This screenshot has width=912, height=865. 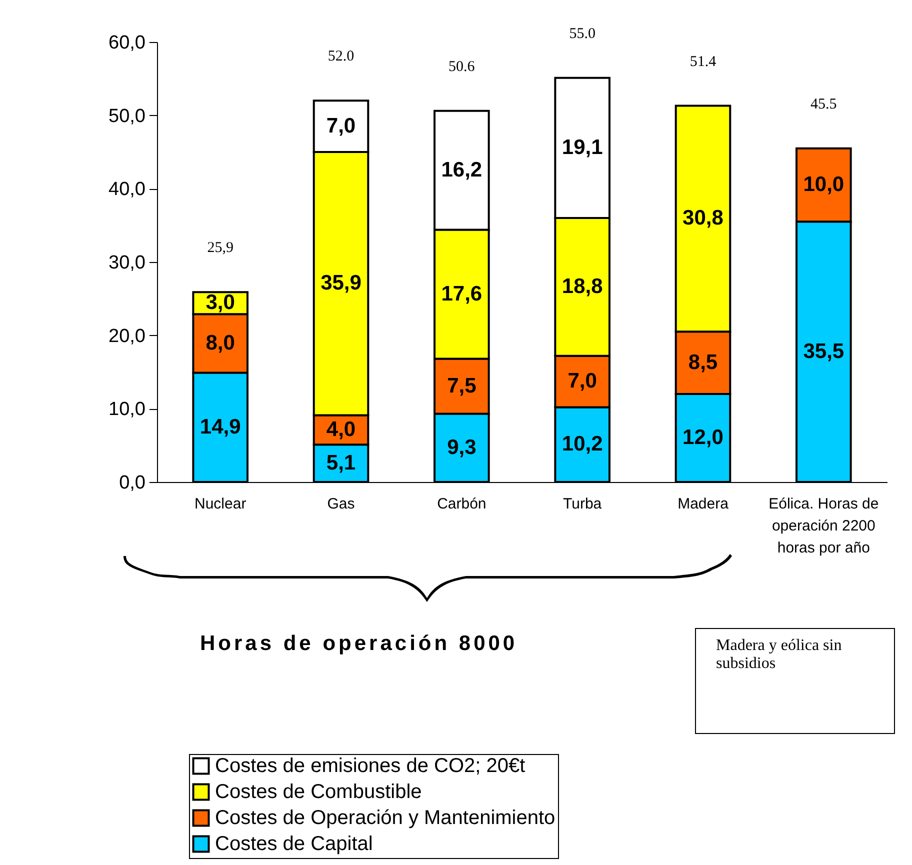 I want to click on data-label: 10,0, so click(x=823, y=184).